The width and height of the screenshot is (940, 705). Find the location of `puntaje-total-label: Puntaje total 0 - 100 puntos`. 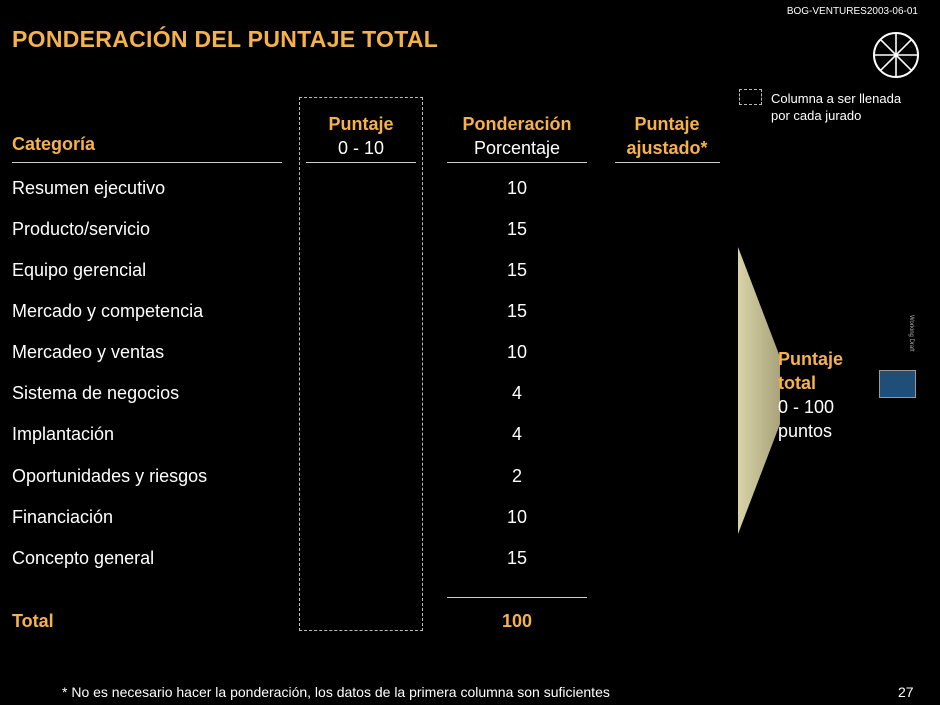

puntaje-total-label: Puntaje total 0 - 100 puntos is located at coordinates (810, 395).